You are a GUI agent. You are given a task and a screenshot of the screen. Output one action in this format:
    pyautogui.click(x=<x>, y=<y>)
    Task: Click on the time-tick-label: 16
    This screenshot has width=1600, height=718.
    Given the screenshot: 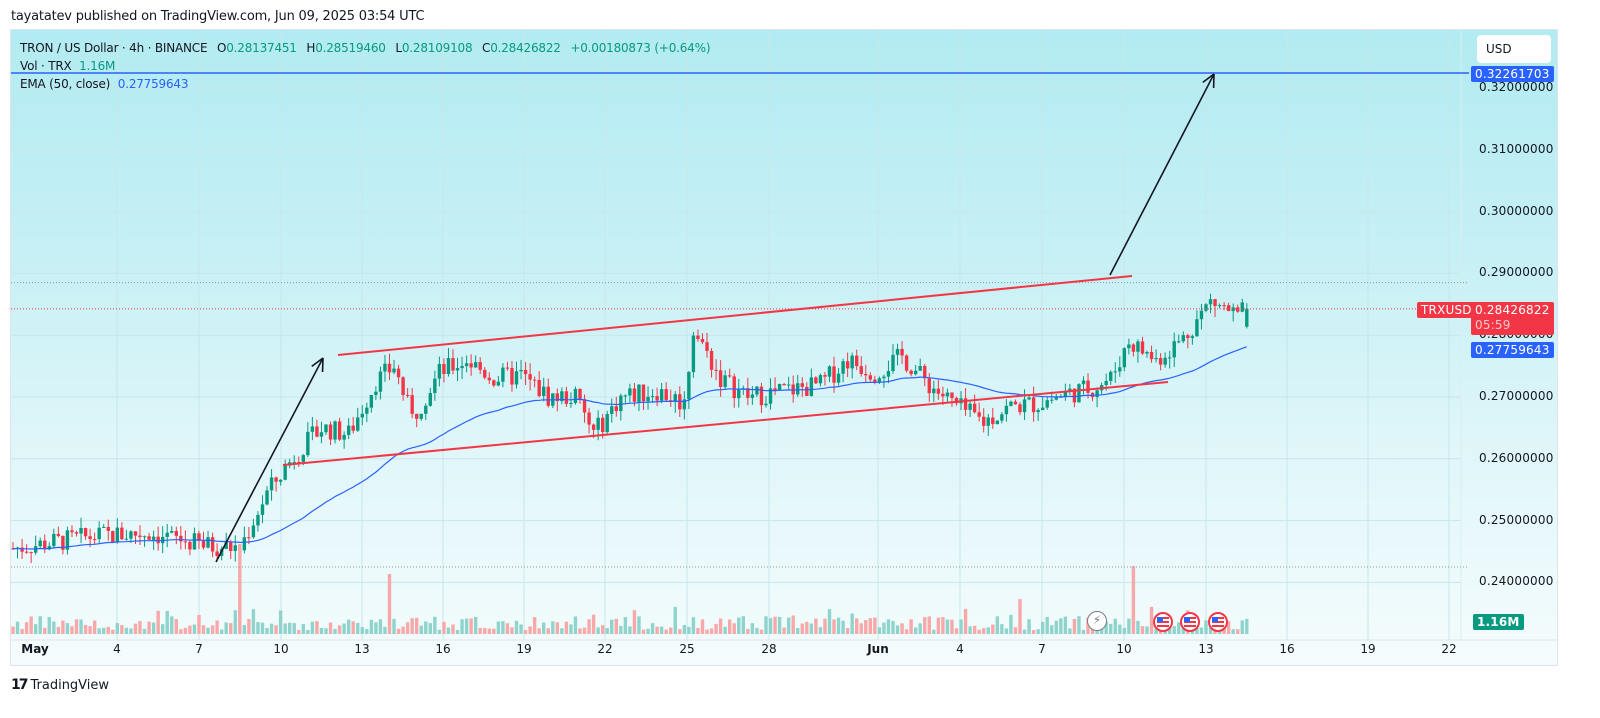 What is the action you would take?
    pyautogui.click(x=443, y=649)
    